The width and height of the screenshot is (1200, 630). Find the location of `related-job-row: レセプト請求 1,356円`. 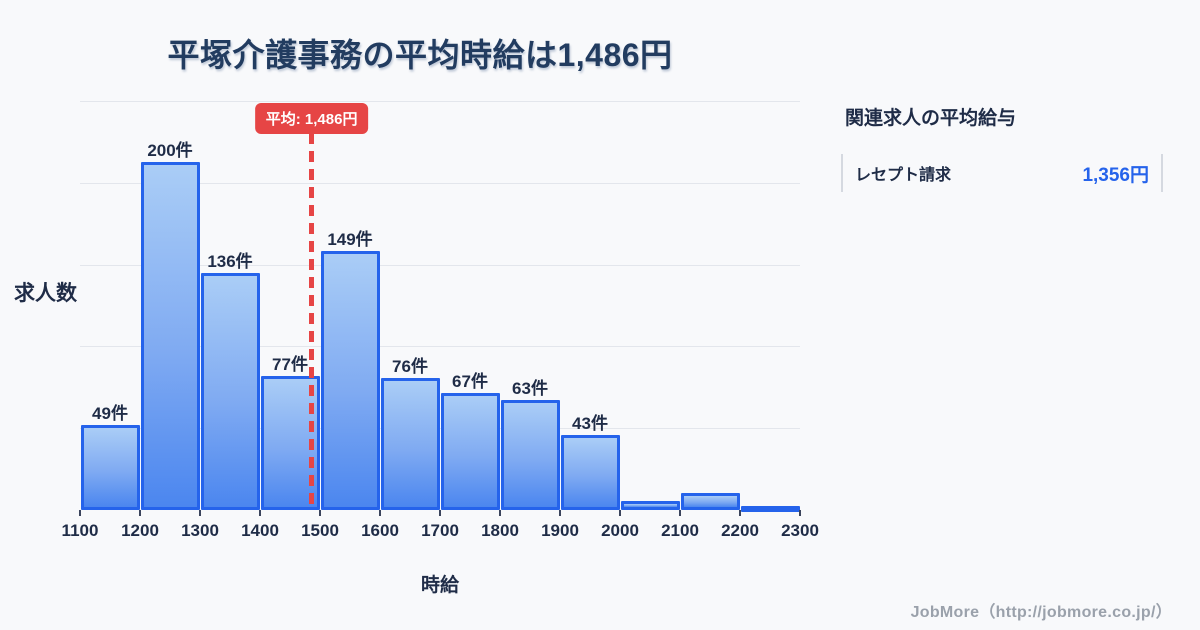

related-job-row: レセプト請求 1,356円 is located at coordinates (1002, 173).